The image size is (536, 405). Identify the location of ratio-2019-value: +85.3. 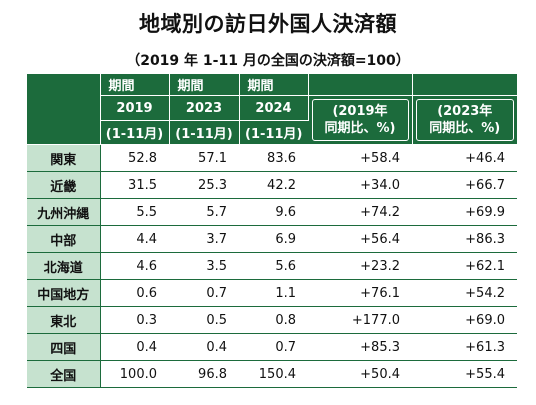
(360, 347).